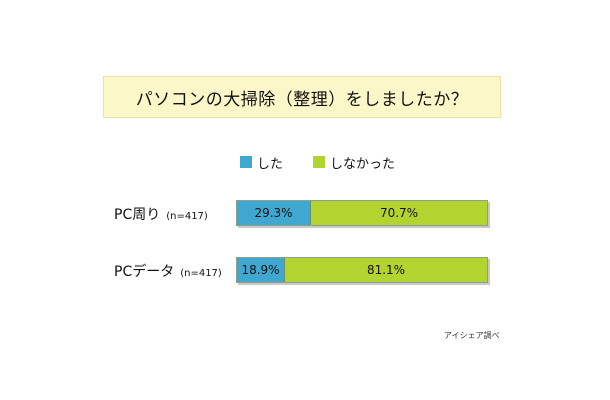  Describe the element at coordinates (137, 215) in the screenshot. I see `category-label: PC周り` at that location.